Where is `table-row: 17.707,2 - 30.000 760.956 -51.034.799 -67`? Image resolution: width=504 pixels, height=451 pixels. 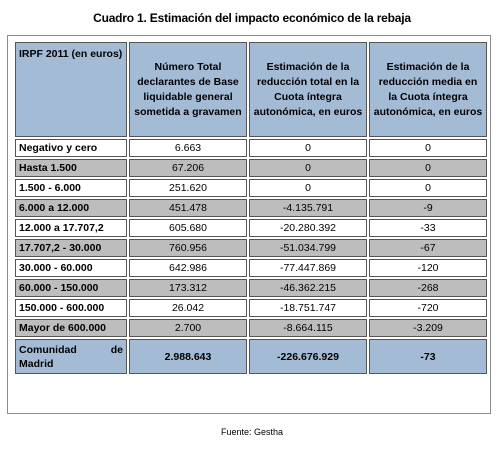
table-row: 17.707,2 - 30.000 760.956 -51.034.799 -67 is located at coordinates (251, 248).